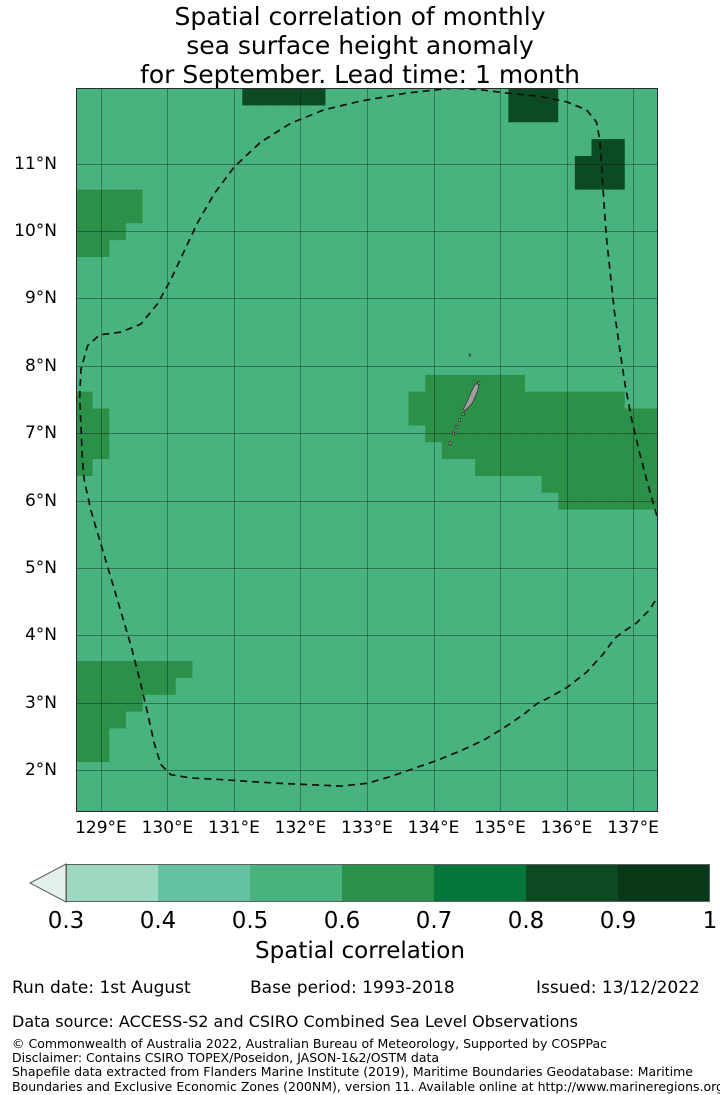 This screenshot has width=720, height=1095. Describe the element at coordinates (360, 883) in the screenshot. I see `colorbar-gradient` at that location.